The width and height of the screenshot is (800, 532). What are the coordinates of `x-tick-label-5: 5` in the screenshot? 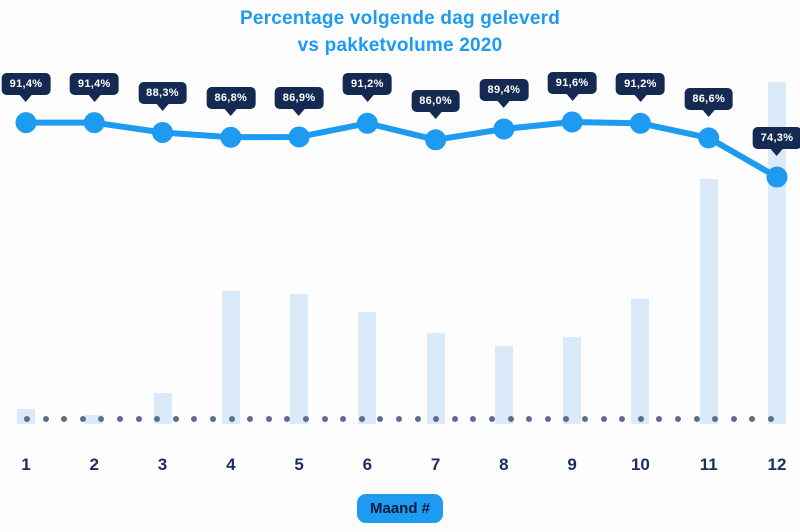 It's located at (299, 464).